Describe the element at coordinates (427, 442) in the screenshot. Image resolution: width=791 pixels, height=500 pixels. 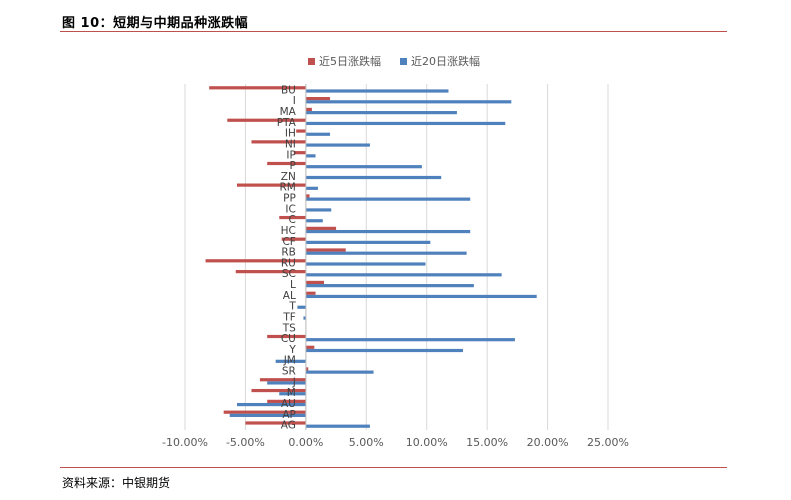
I see `x-tick-label: 10.00%` at that location.